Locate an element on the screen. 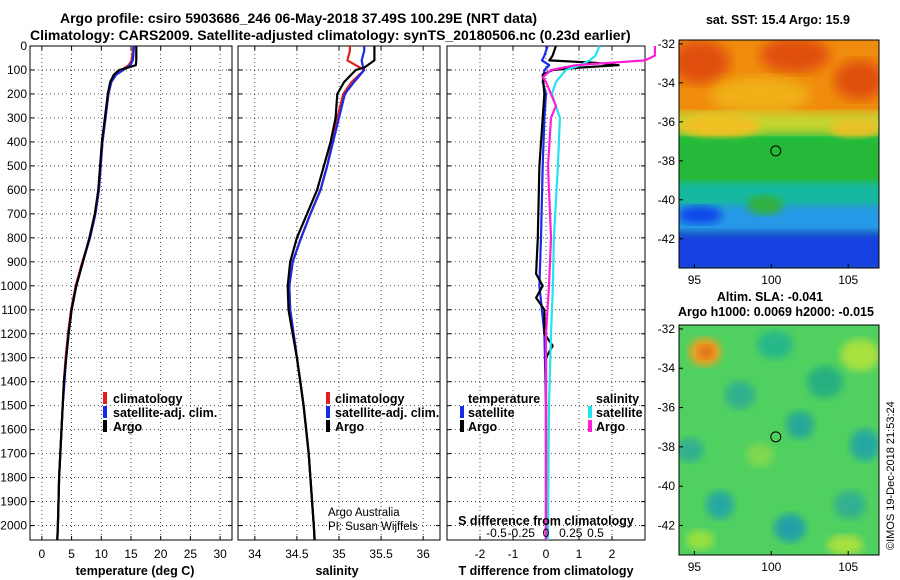 The width and height of the screenshot is (900, 580). depth-tick-label: 700 is located at coordinates (17, 214).